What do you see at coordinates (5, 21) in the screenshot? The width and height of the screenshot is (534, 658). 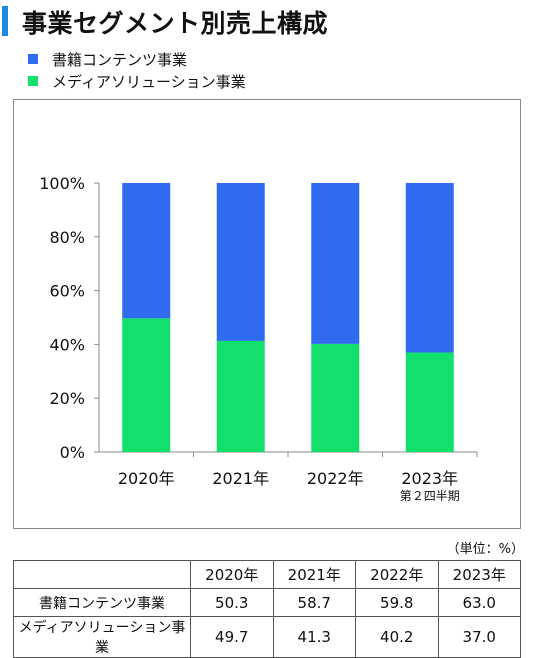 I see `title-accent-bar` at bounding box center [5, 21].